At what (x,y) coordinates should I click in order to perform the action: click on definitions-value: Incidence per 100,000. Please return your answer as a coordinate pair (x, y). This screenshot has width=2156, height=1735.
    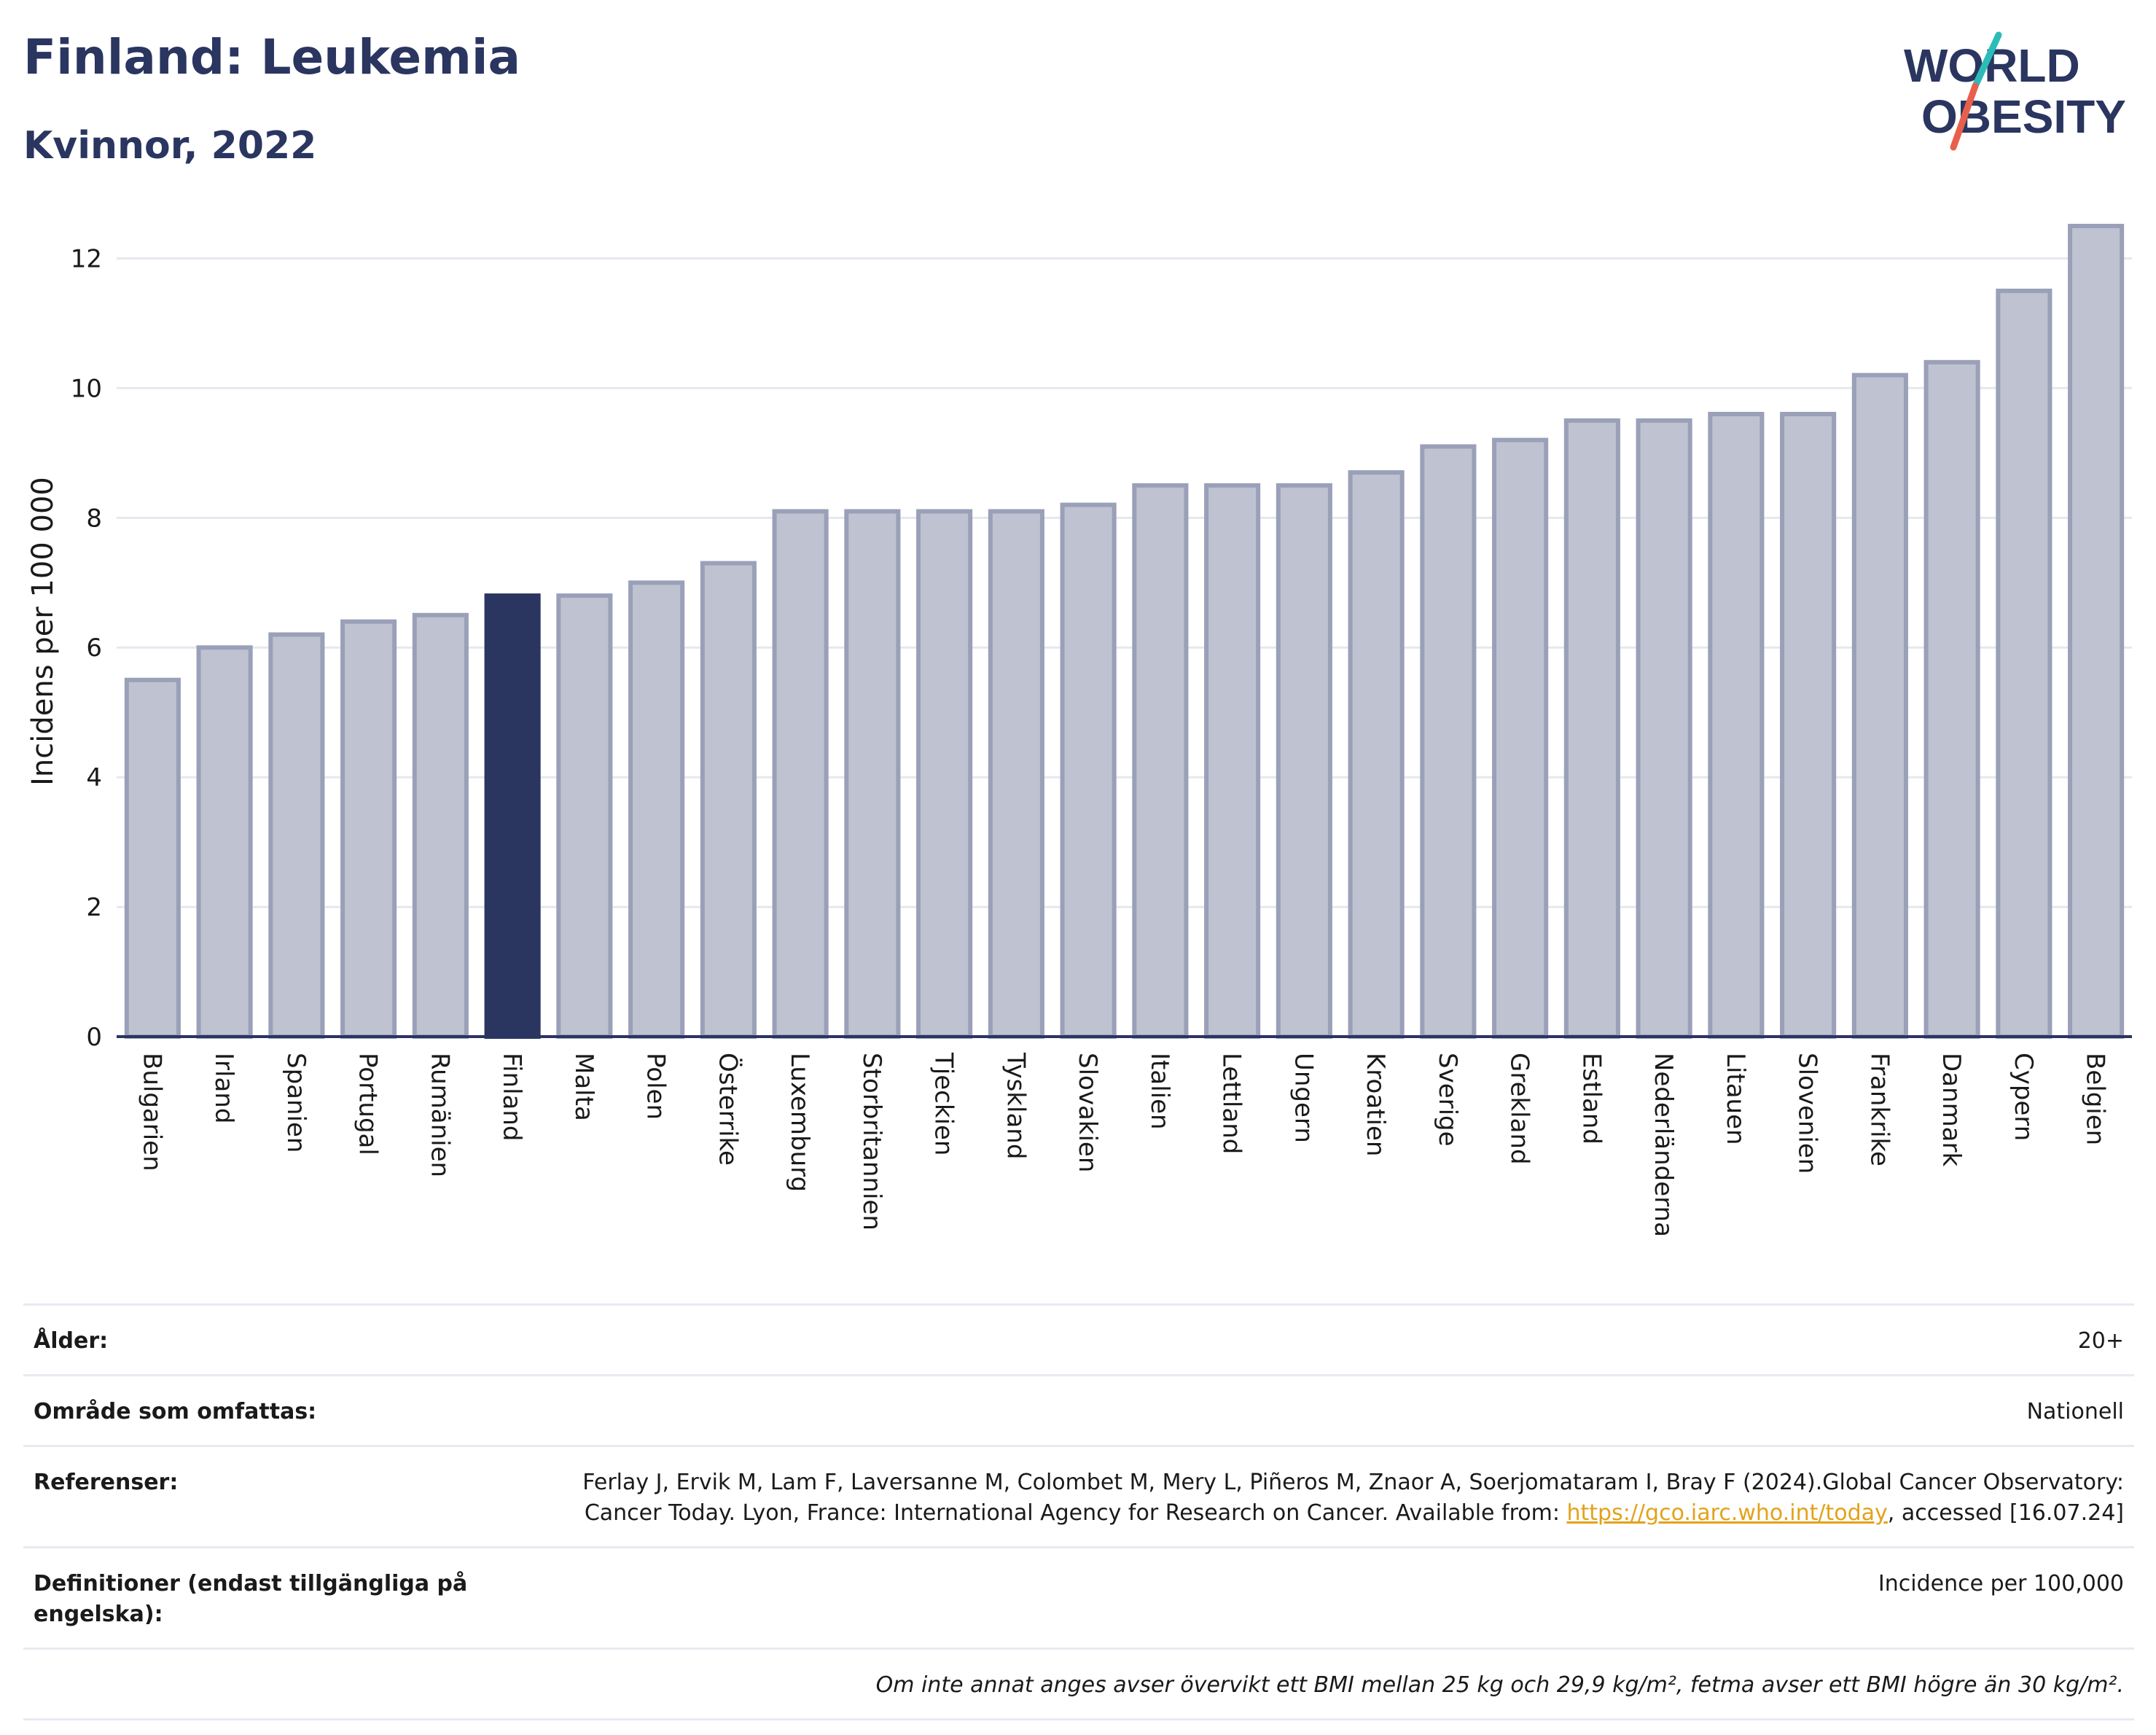
    Looking at the image, I should click on (2001, 1583).